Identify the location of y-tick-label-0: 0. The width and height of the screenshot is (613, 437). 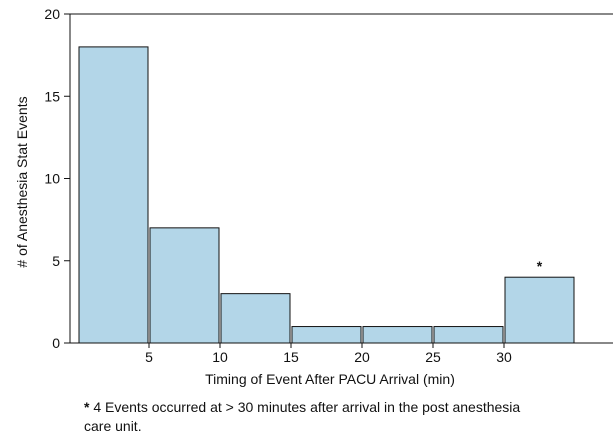
(56, 343).